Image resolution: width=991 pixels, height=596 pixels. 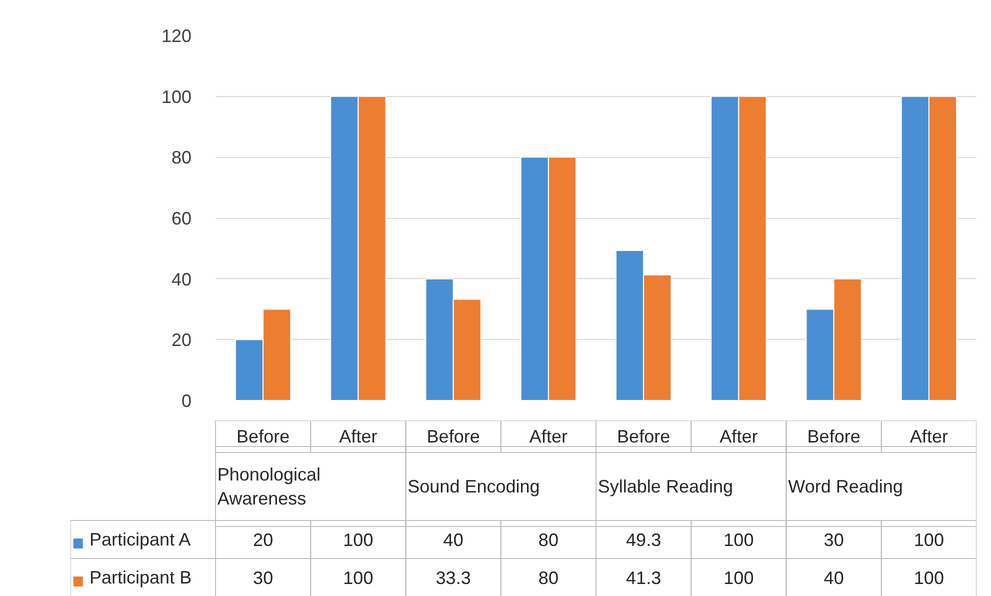 I want to click on y-tick-label: 80, so click(x=181, y=158).